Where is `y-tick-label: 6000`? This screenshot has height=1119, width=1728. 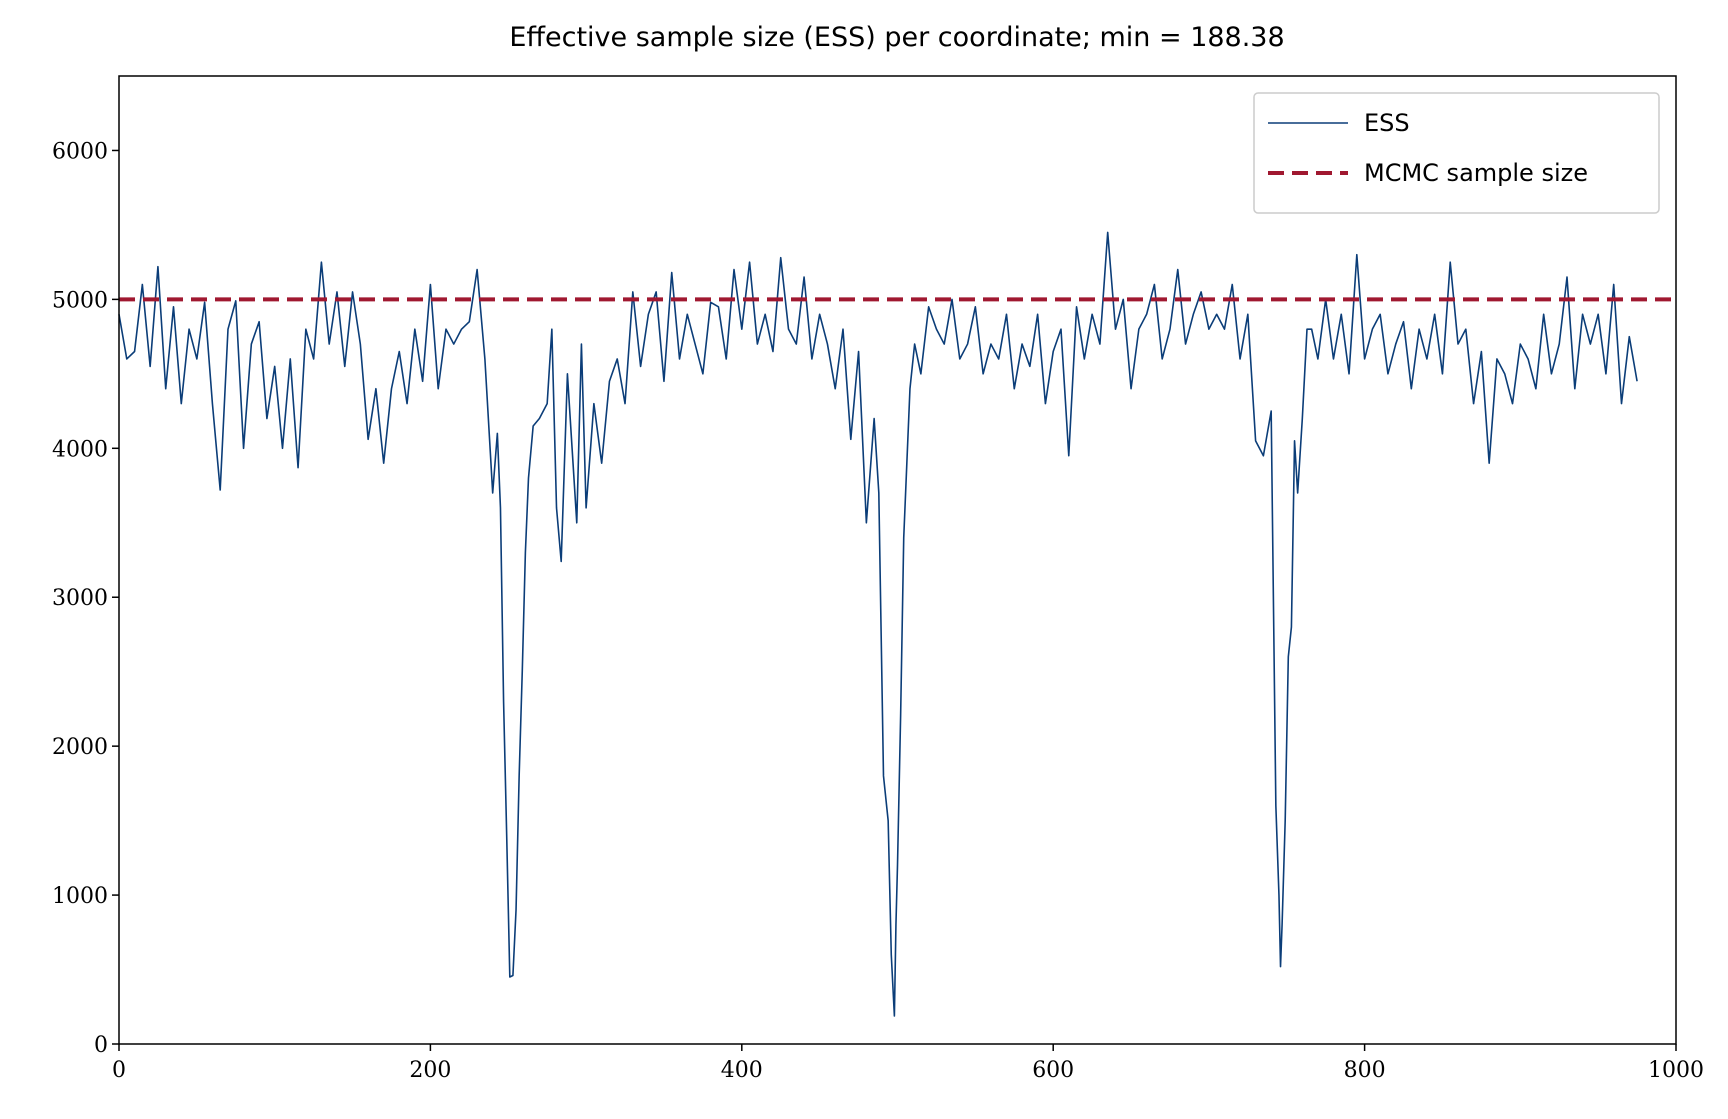 y-tick-label: 6000 is located at coordinates (80, 151).